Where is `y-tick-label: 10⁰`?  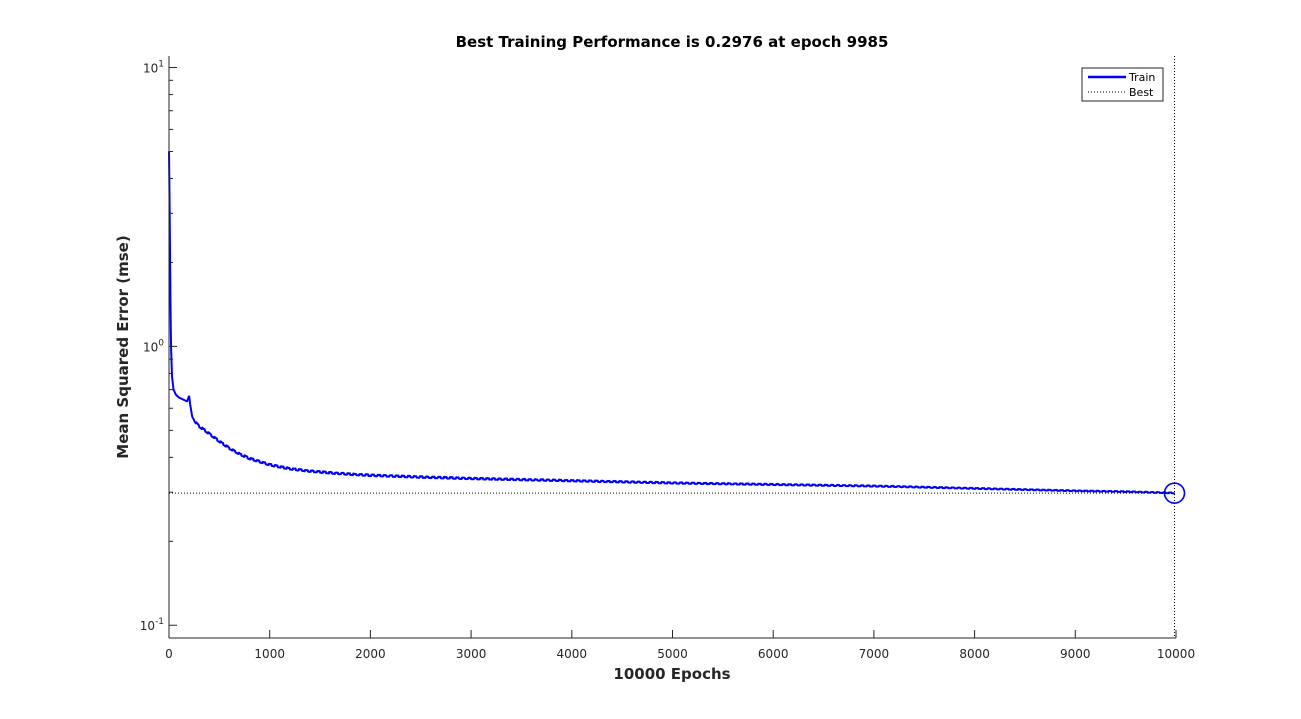 y-tick-label: 10⁰ is located at coordinates (153, 346).